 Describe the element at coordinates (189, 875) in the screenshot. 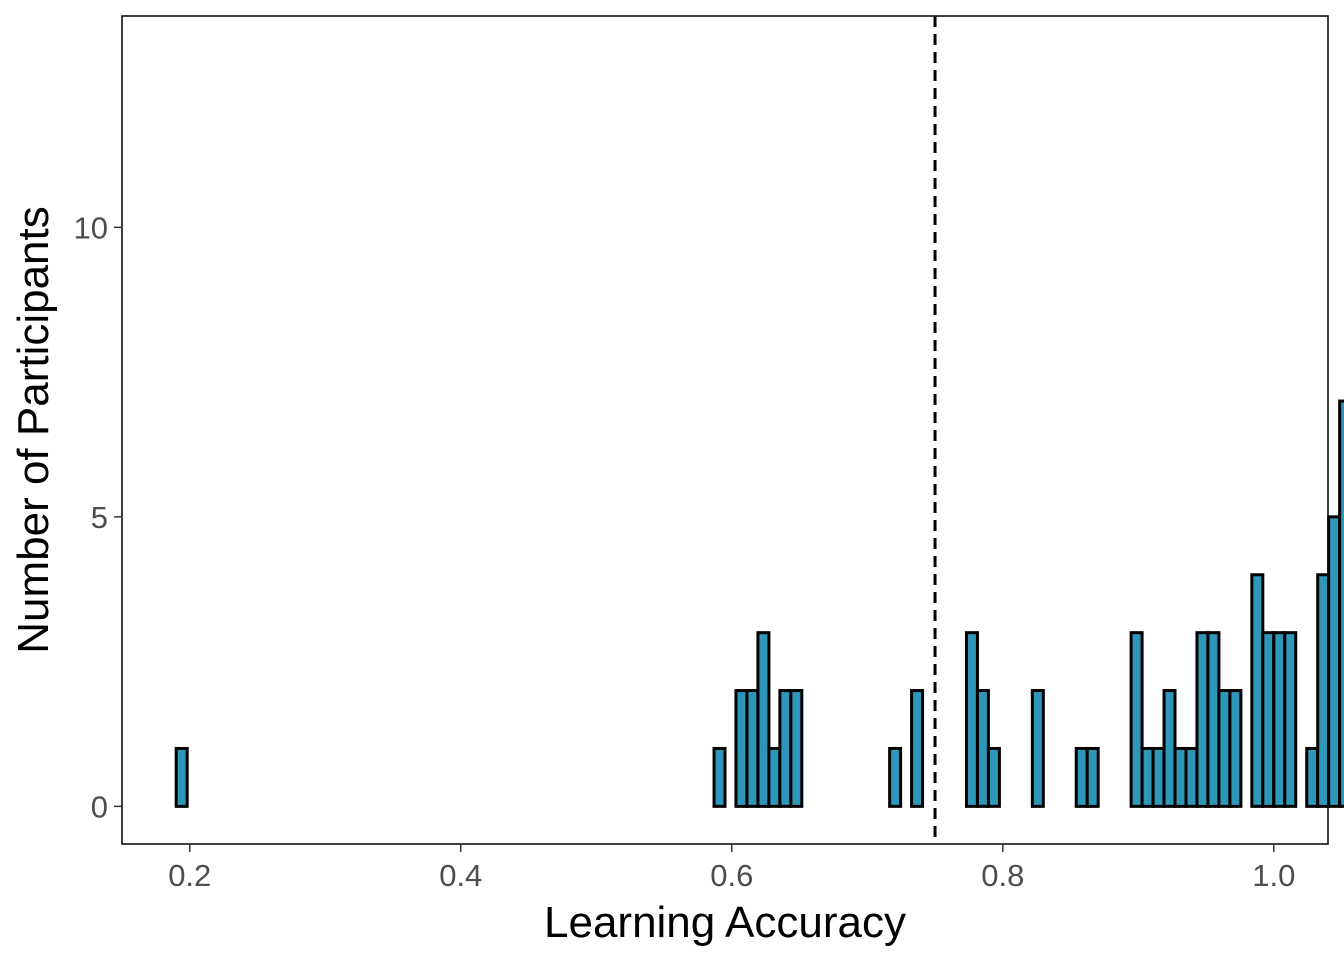

I see `x-tick-label: 0.2` at that location.